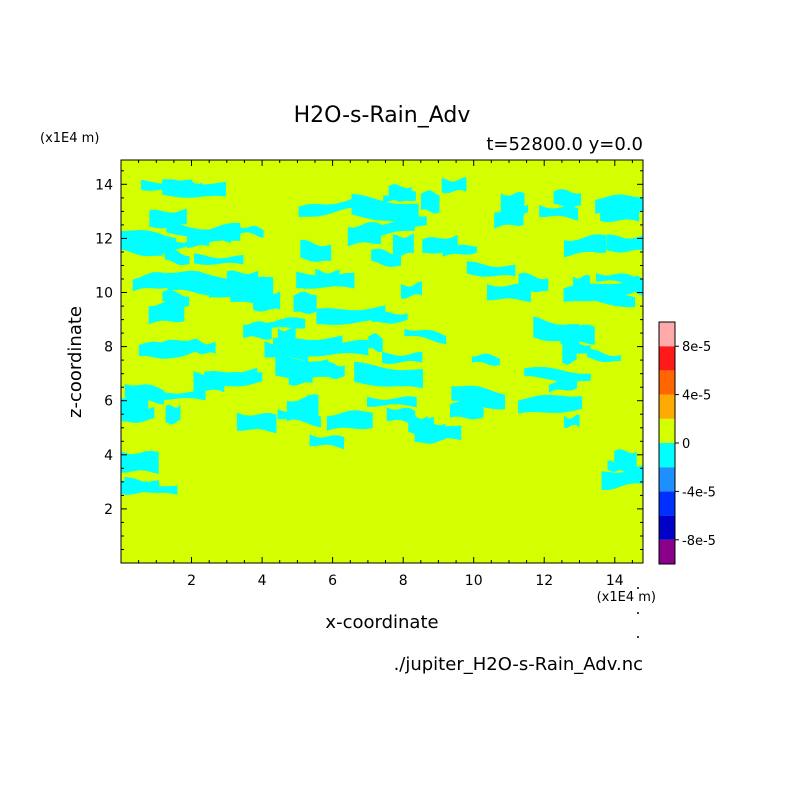 Image resolution: width=804 pixels, height=804 pixels. Describe the element at coordinates (332, 581) in the screenshot. I see `x-tick-label: 6` at that location.